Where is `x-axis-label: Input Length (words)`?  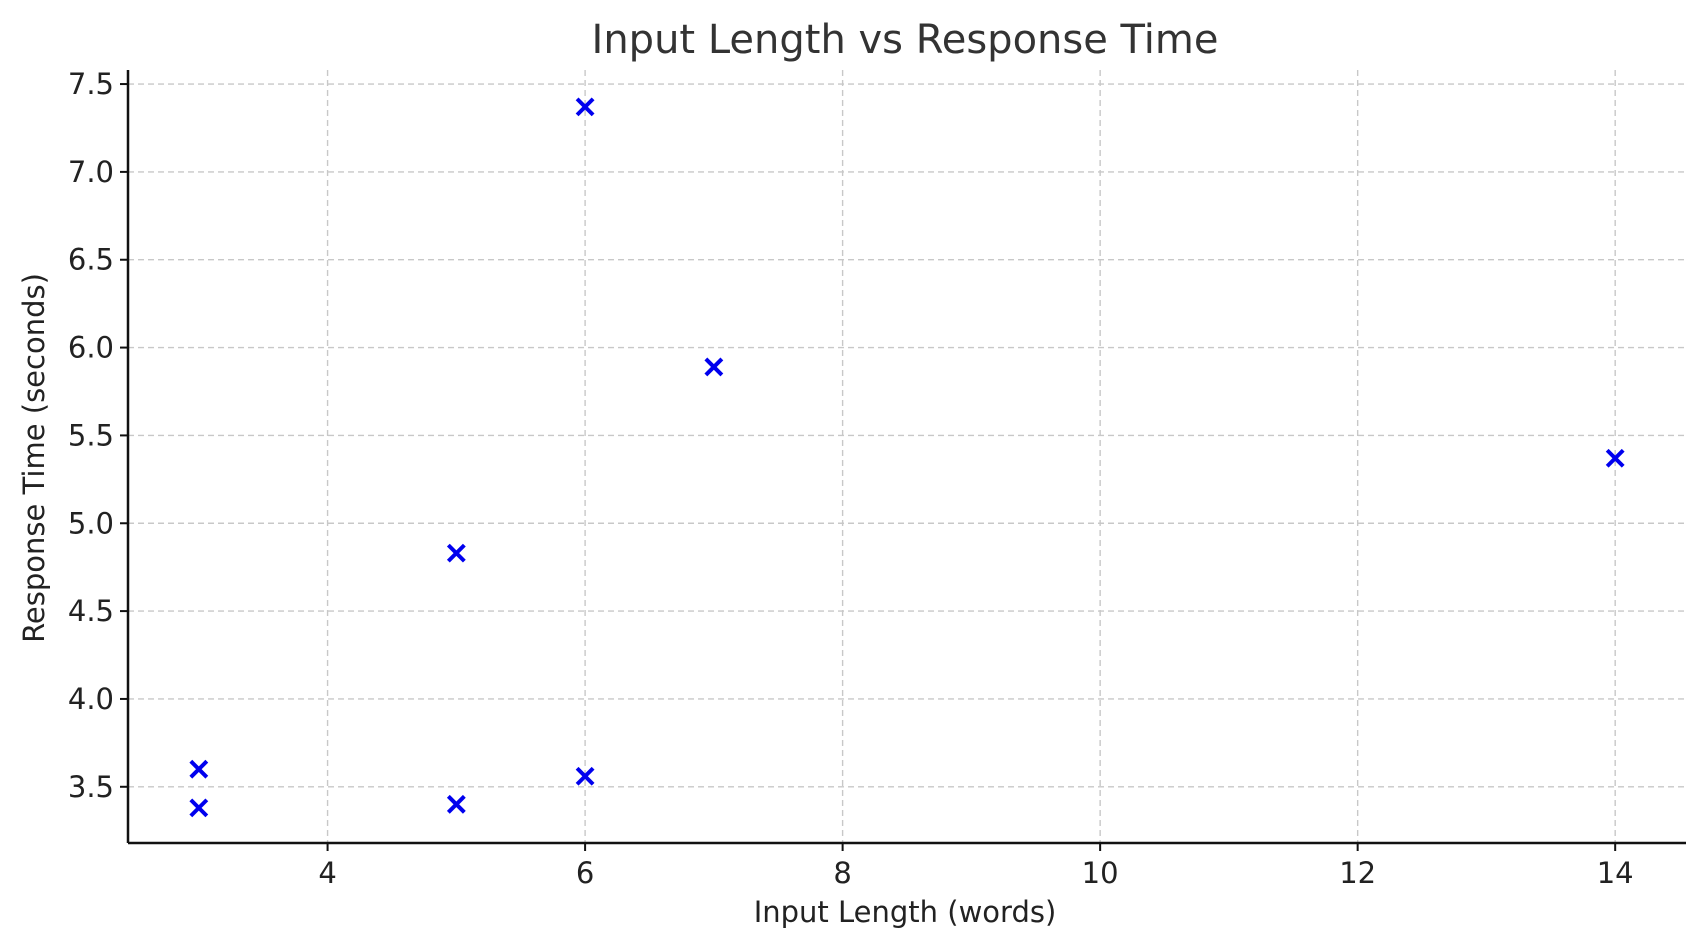
x-axis-label: Input Length (words) is located at coordinates (905, 912).